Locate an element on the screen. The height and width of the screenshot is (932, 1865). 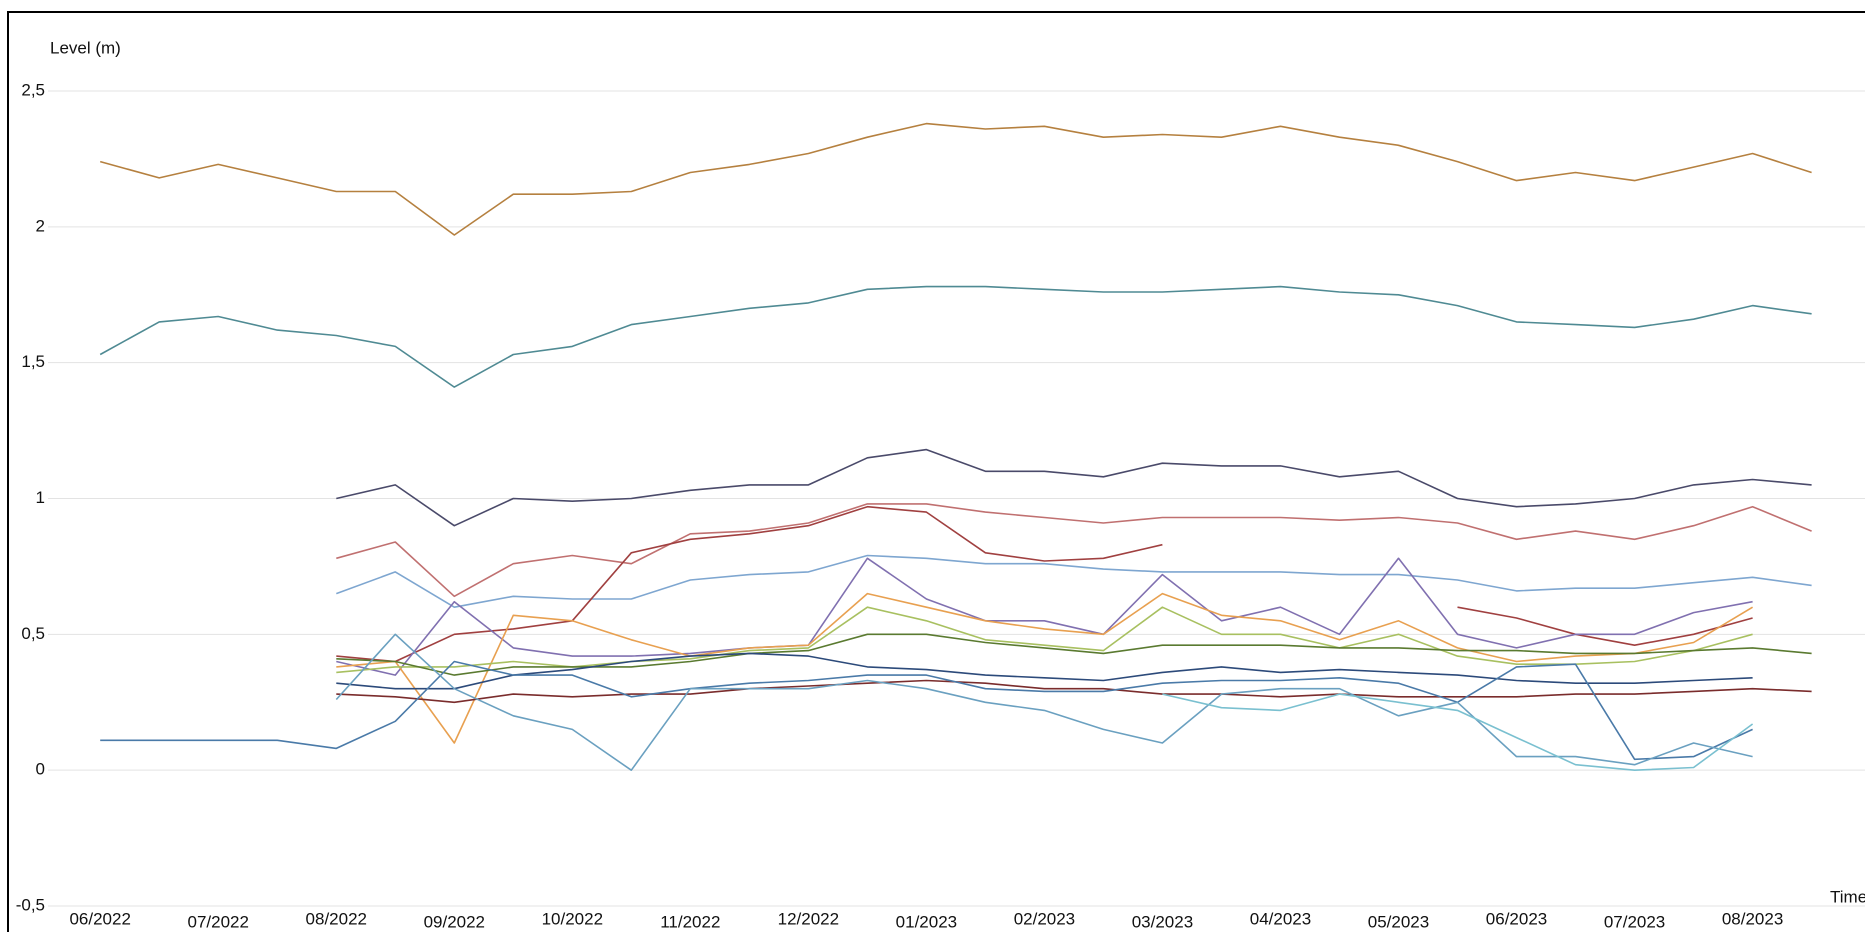
y-tick-label: 0 is located at coordinates (40, 769).